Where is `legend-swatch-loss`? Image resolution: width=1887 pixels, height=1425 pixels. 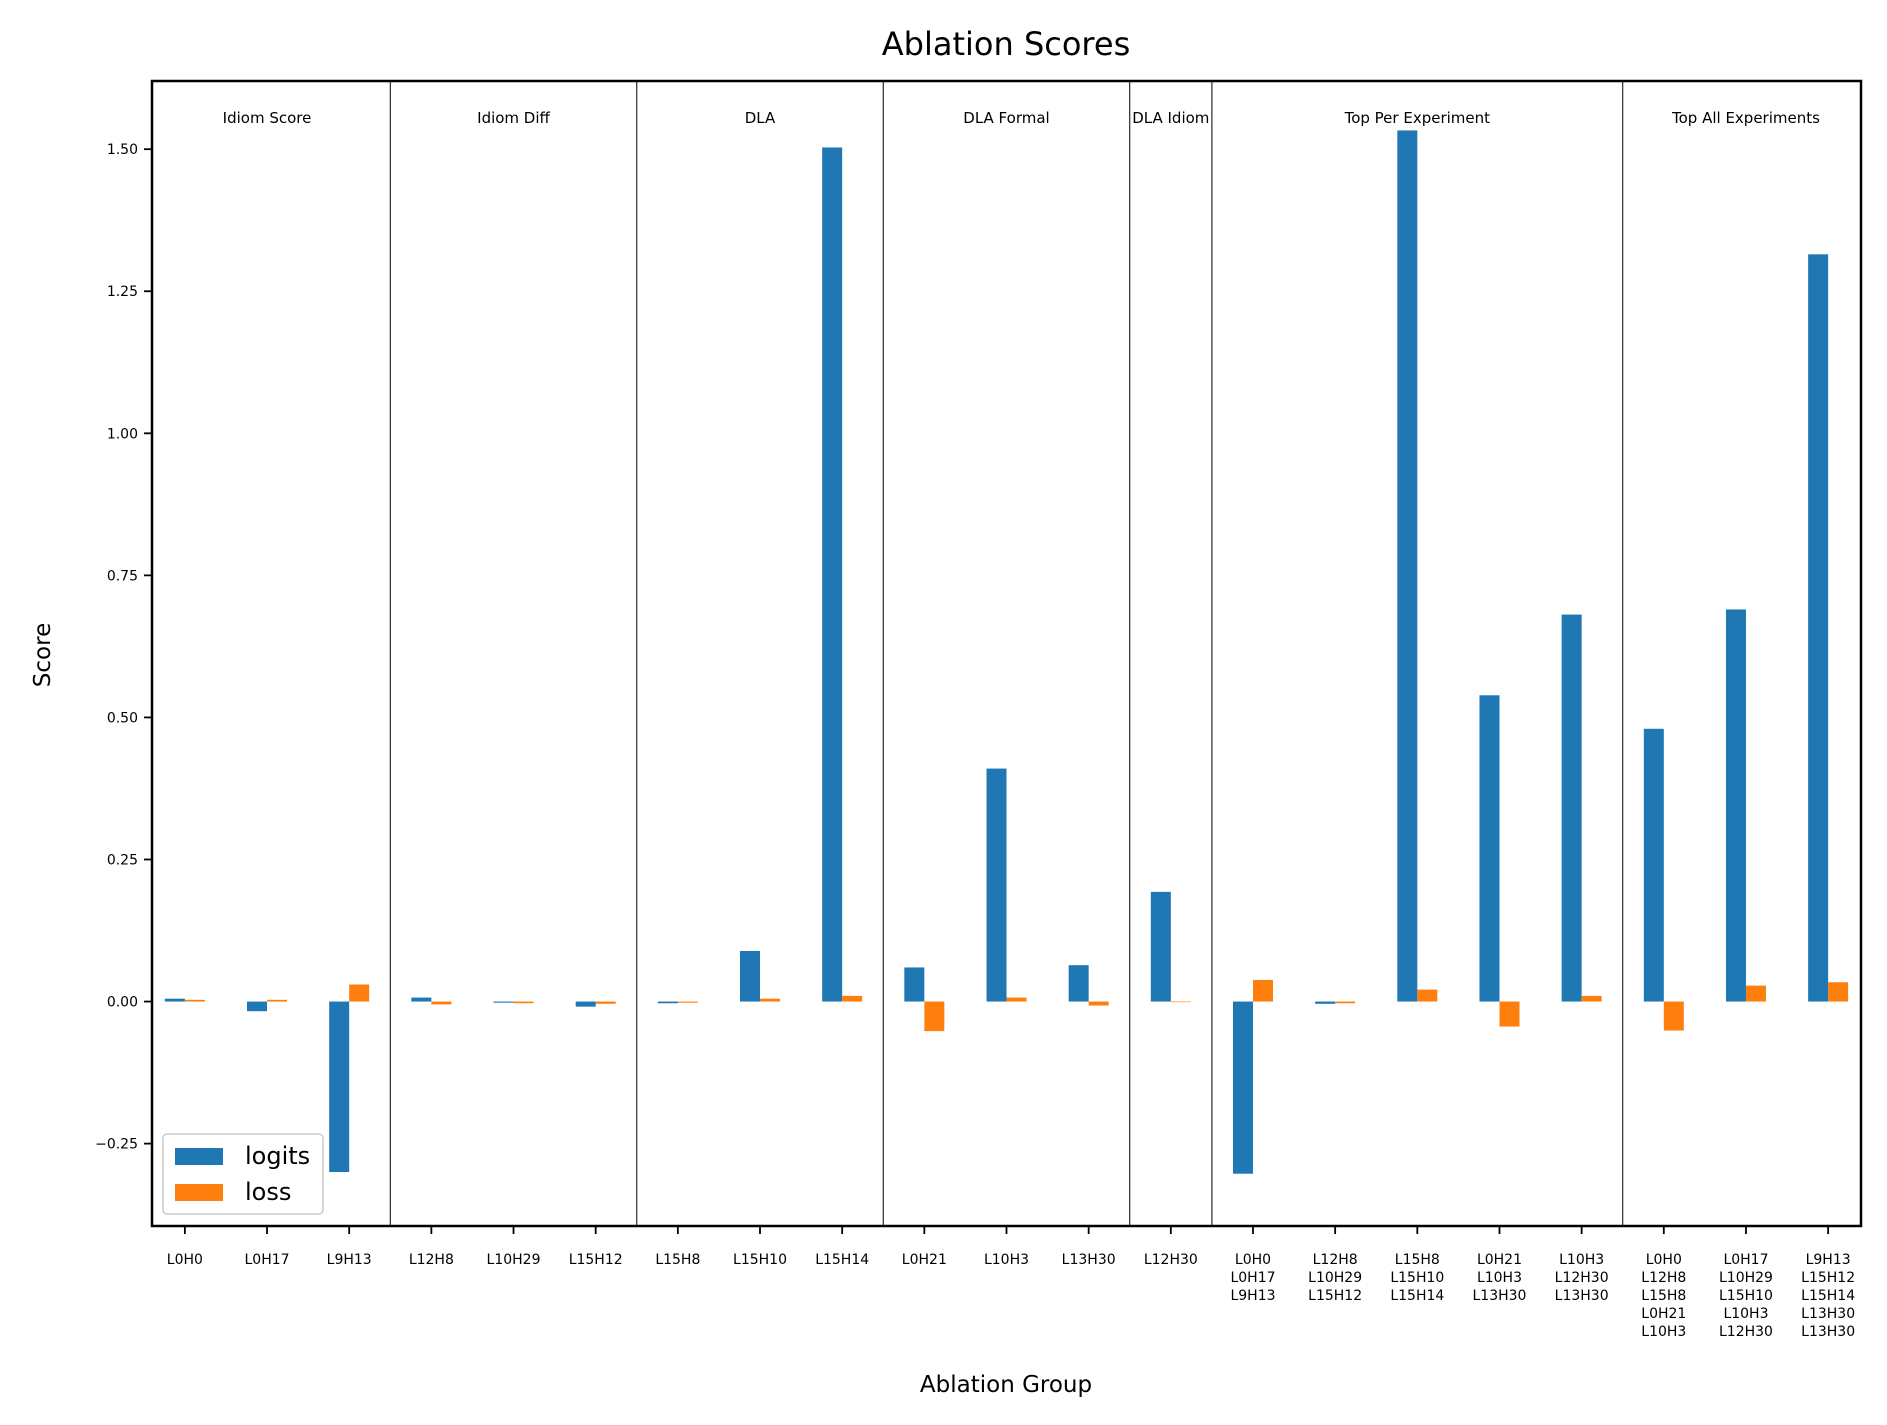 legend-swatch-loss is located at coordinates (199, 1192).